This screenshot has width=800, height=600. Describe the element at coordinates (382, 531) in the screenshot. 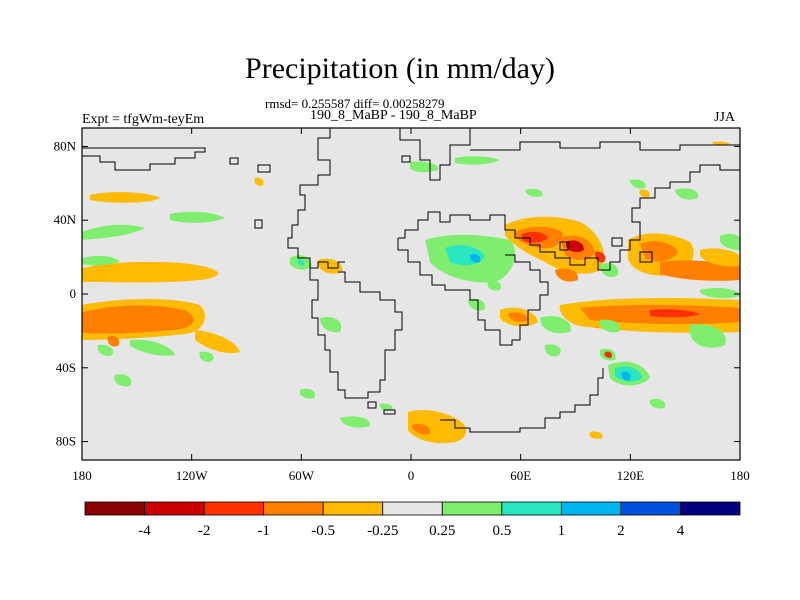

I see `colorbar-label: -0.25` at that location.